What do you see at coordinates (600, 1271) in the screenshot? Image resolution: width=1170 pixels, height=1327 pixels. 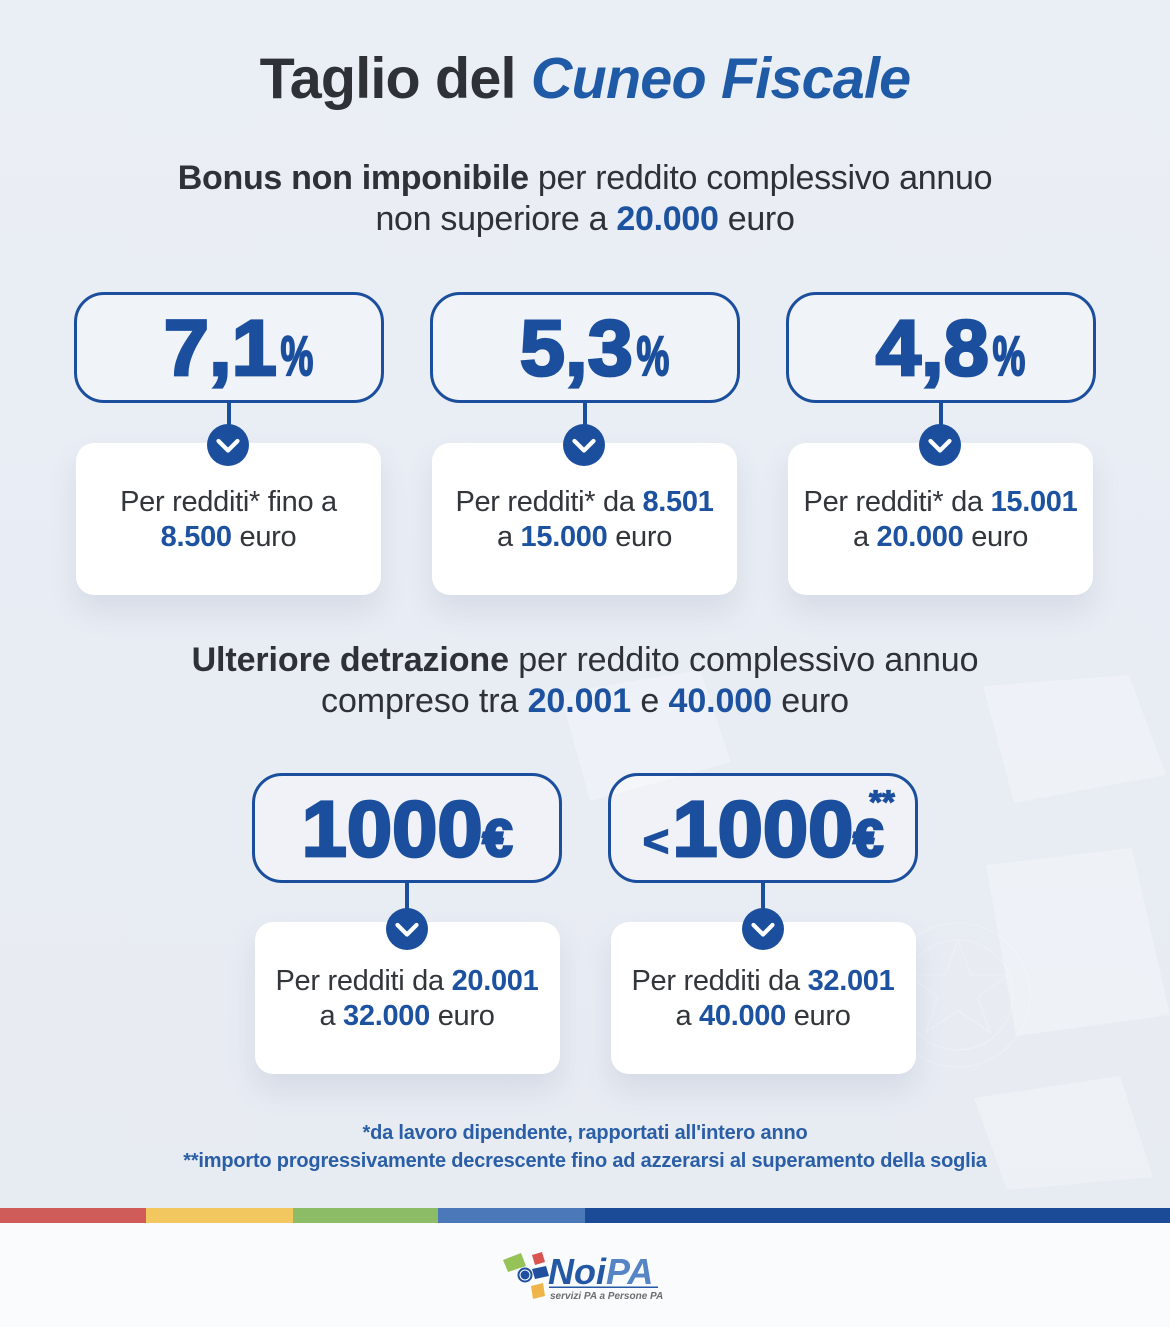 I see `svg-text: NoiPA` at bounding box center [600, 1271].